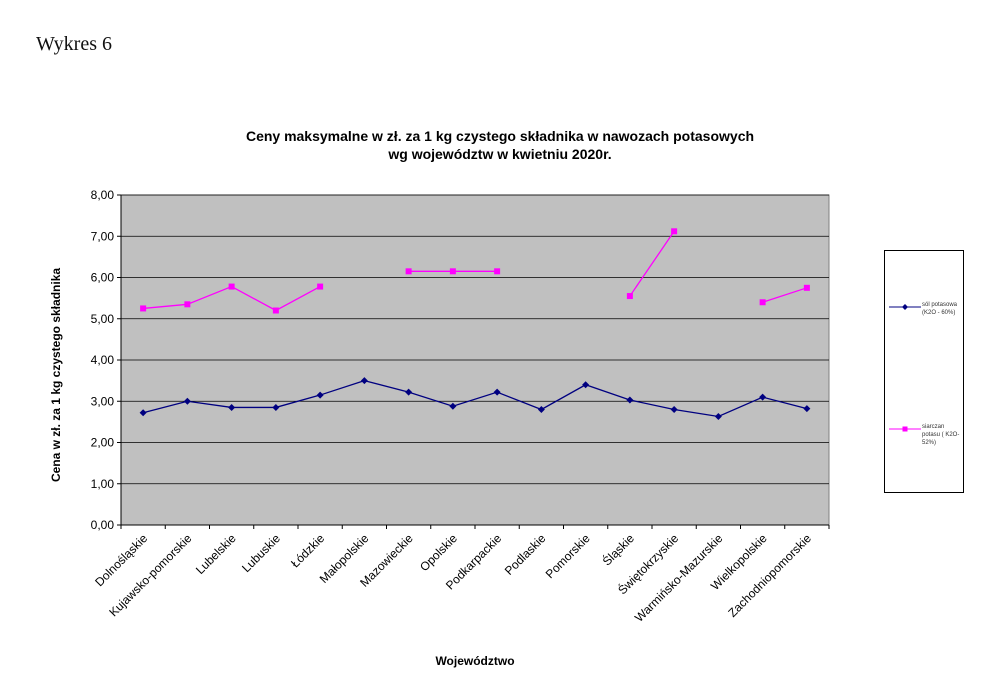 The width and height of the screenshot is (1000, 700). Describe the element at coordinates (261, 553) in the screenshot. I see `x-tick-label: Lubuskie` at that location.